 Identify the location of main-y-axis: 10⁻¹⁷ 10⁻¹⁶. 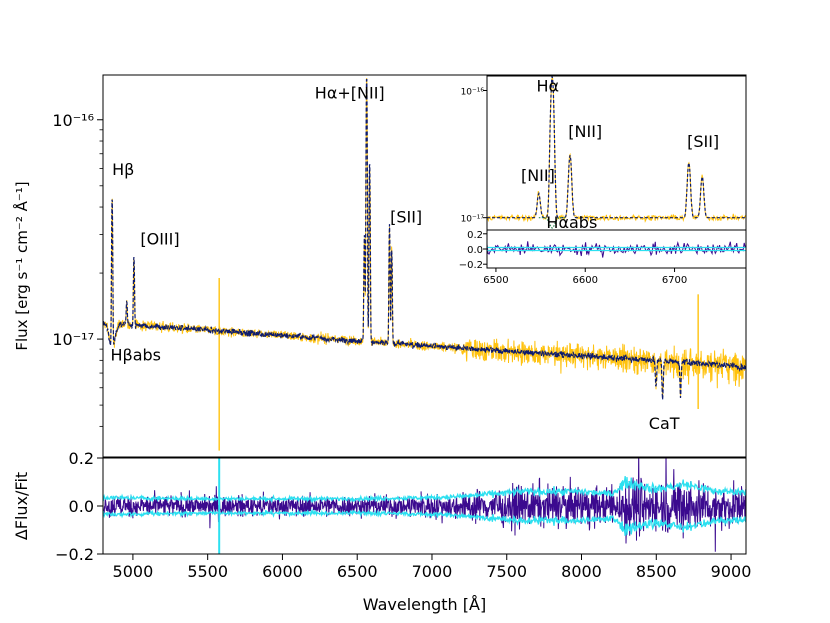
(77, 269).